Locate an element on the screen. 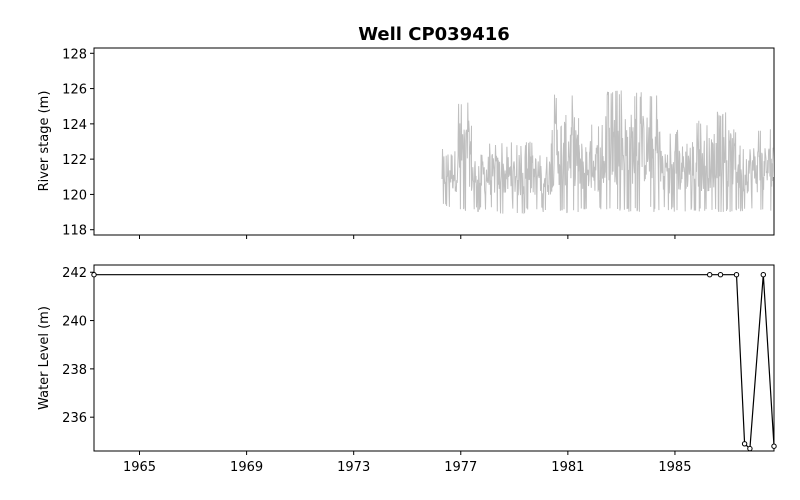  x-tick-label: 1977 is located at coordinates (460, 467).